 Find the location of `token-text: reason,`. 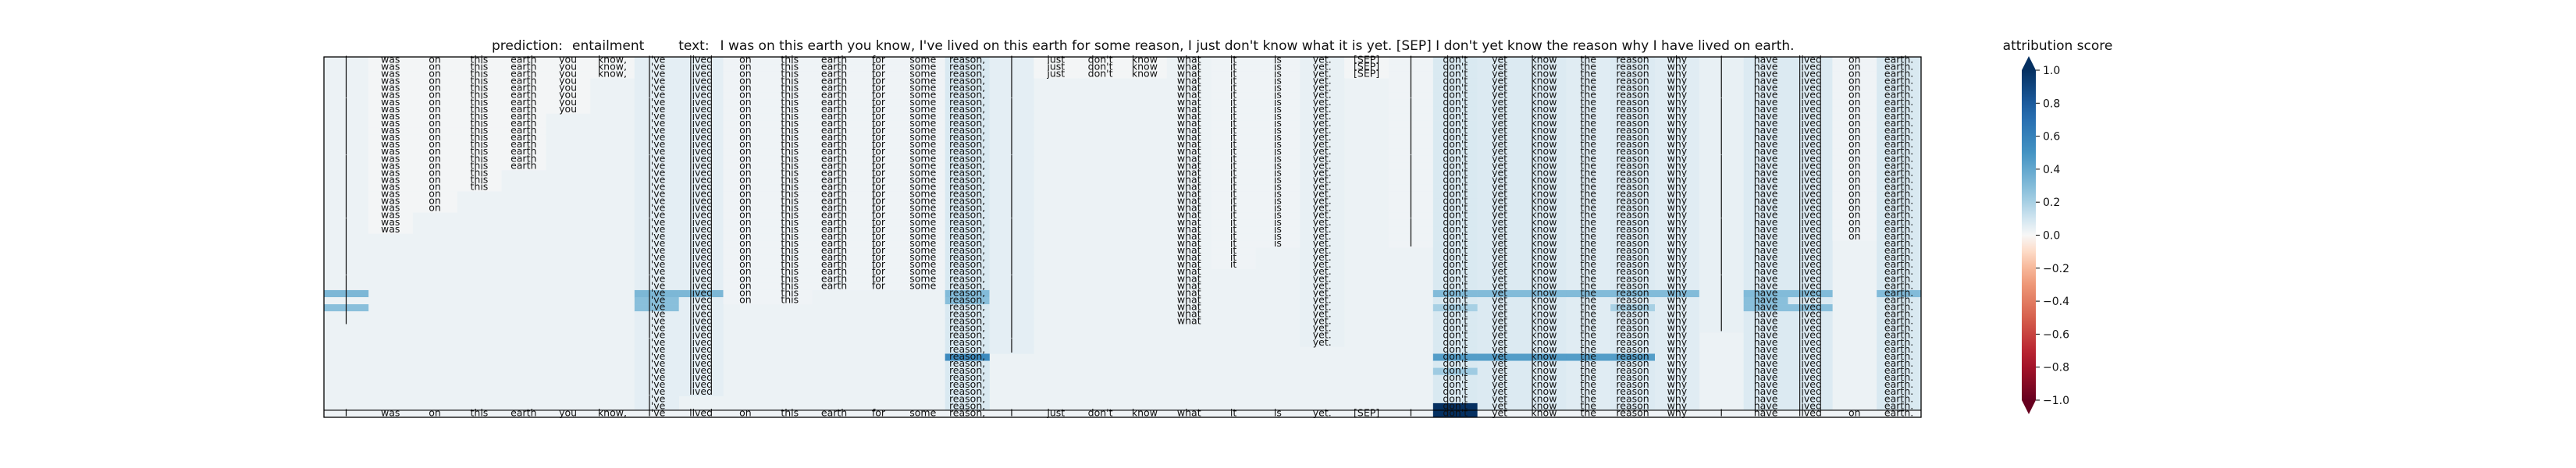

token-text: reason, is located at coordinates (967, 81).